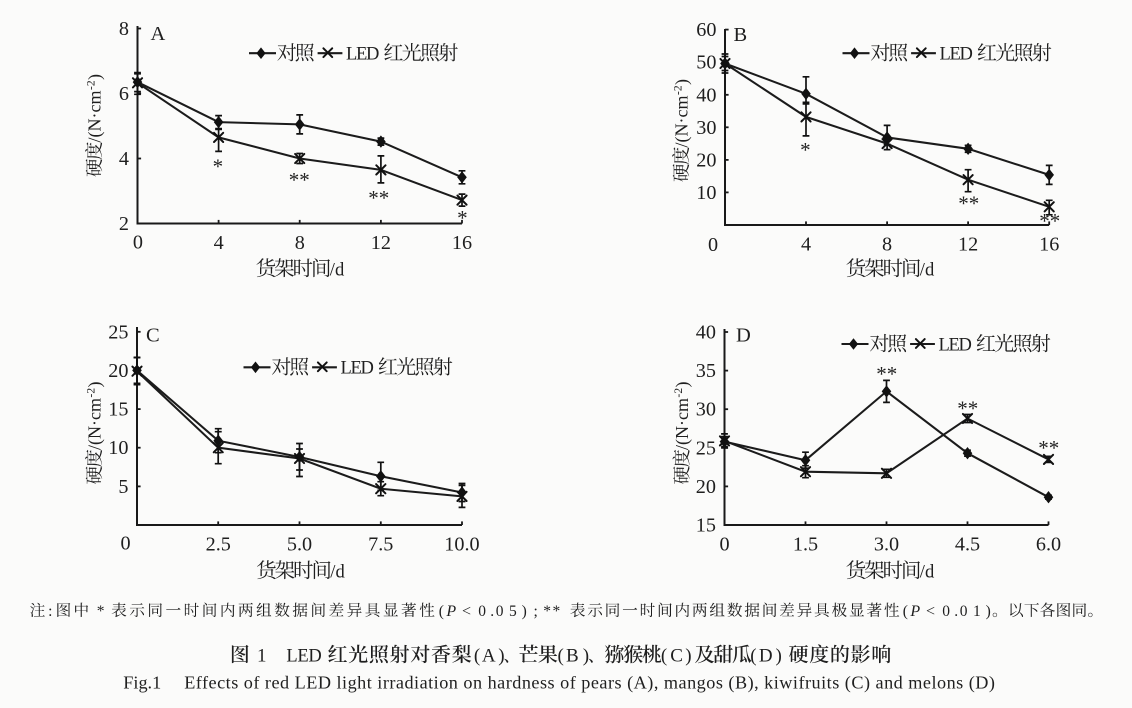 The width and height of the screenshot is (1132, 708). What do you see at coordinates (142, 683) in the screenshot?
I see `svg-text: Fig.1` at bounding box center [142, 683].